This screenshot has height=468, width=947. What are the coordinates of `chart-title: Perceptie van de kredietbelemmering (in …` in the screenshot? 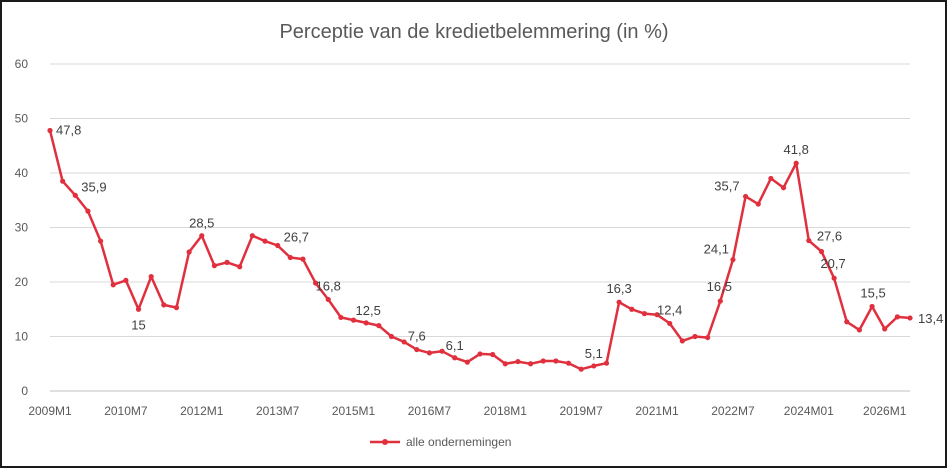 It's located at (473, 32).